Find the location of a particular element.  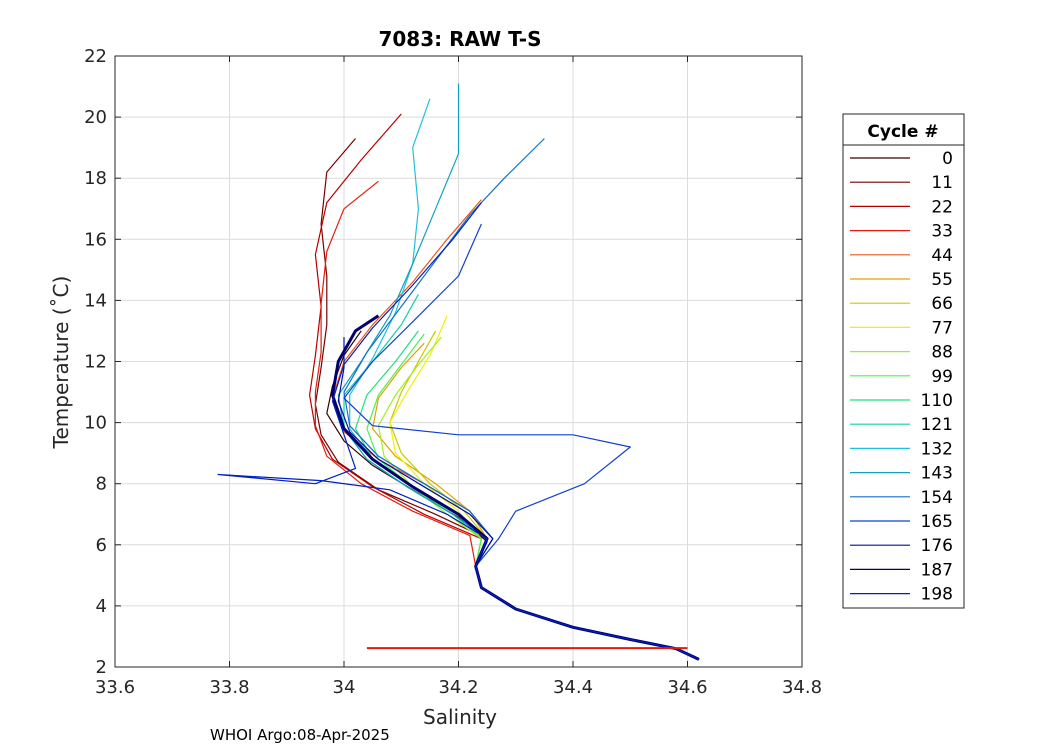

legend-label-44: 44 is located at coordinates (942, 256).